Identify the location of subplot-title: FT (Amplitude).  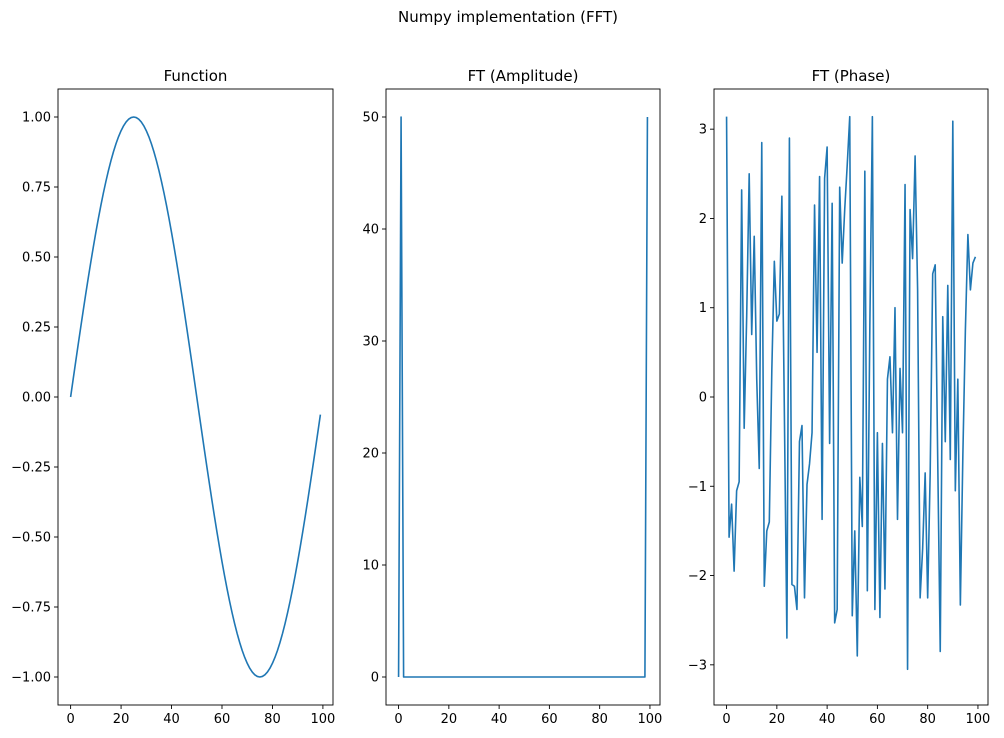
(523, 76).